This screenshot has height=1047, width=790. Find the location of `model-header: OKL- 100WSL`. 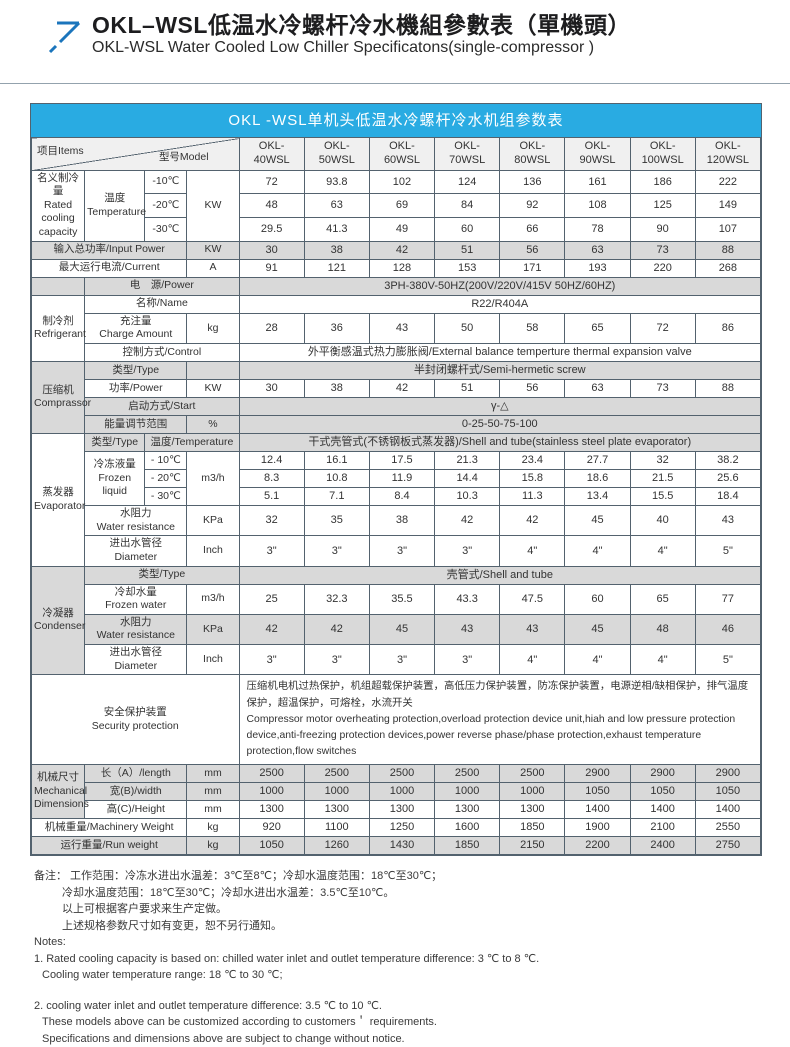

model-header: OKL- 100WSL is located at coordinates (662, 154).